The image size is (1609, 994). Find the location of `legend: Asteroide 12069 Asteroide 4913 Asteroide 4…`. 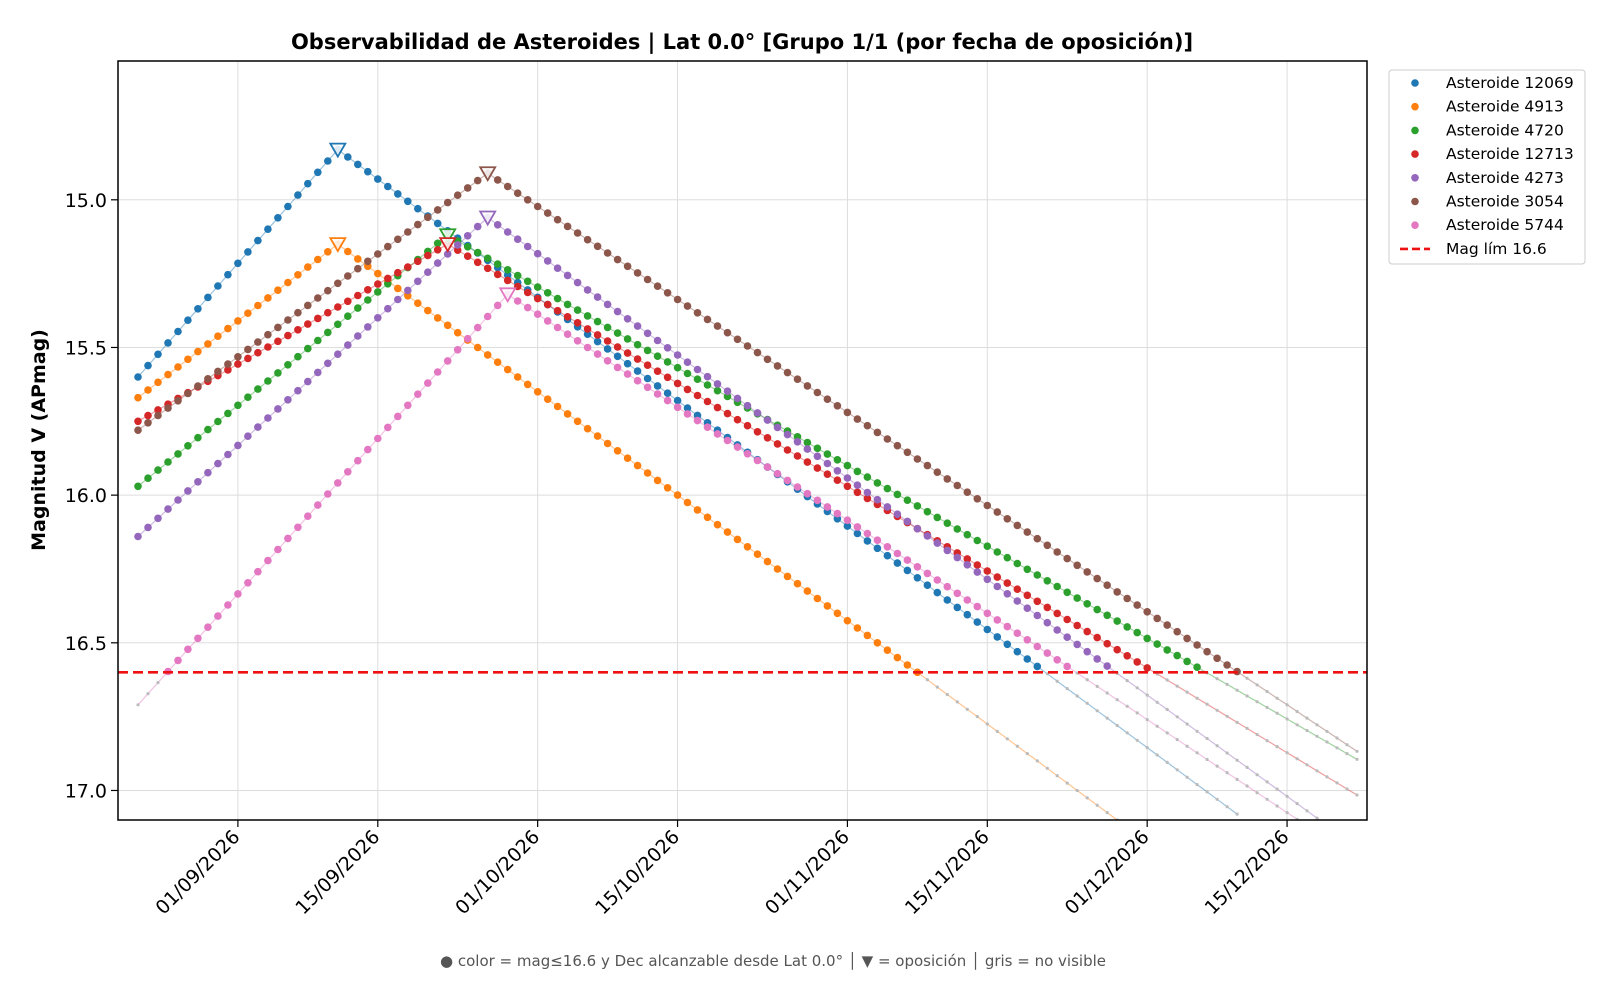

legend: Asteroide 12069 Asteroide 4913 Asteroide 4… is located at coordinates (1487, 167).